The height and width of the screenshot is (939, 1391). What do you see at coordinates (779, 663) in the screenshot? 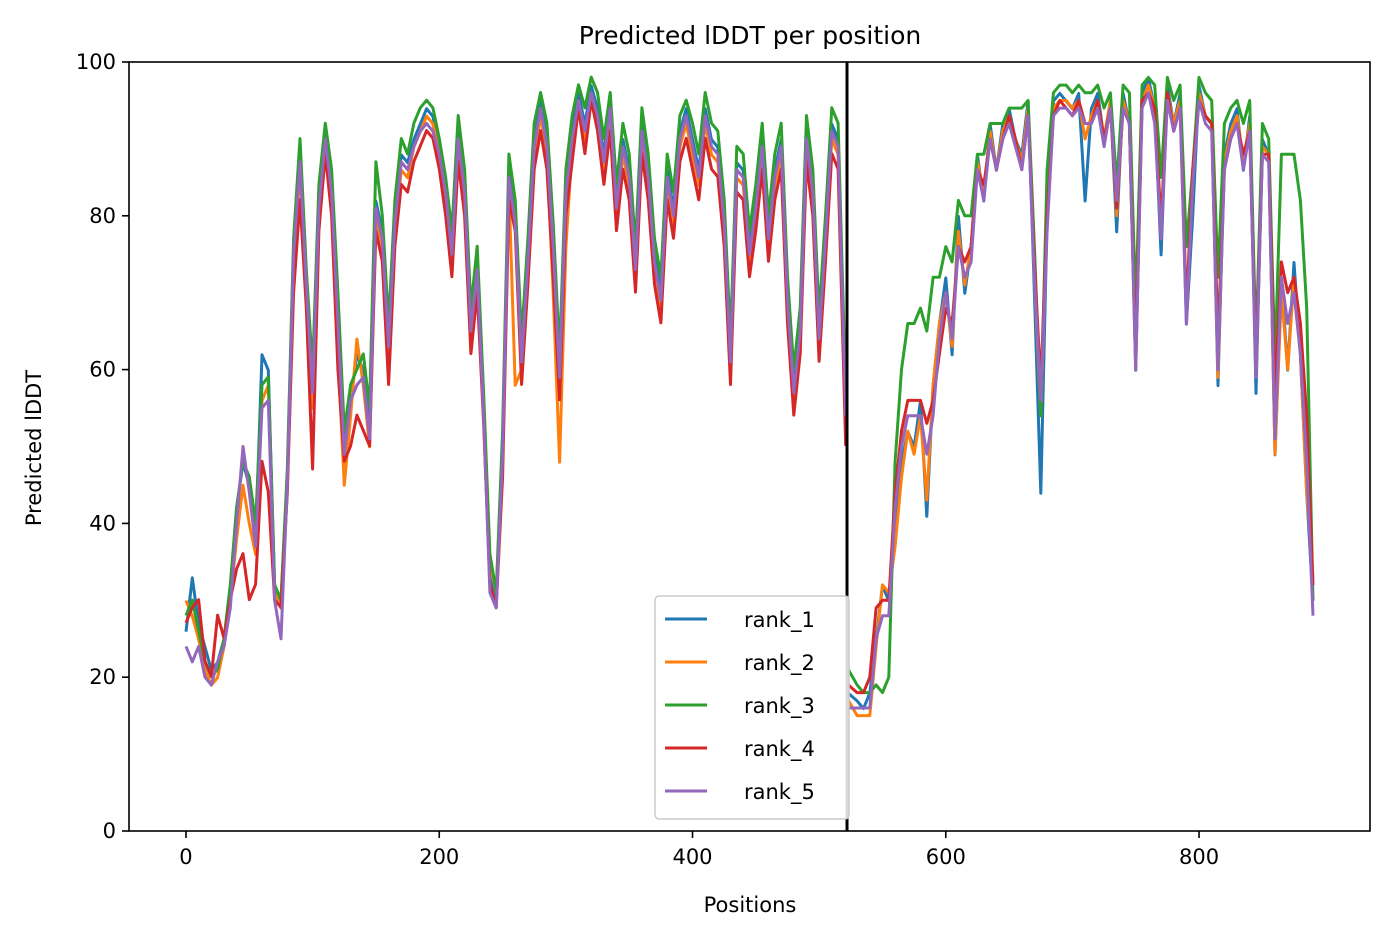
I see `legend-label-rank-2: rank_2` at bounding box center [779, 663].